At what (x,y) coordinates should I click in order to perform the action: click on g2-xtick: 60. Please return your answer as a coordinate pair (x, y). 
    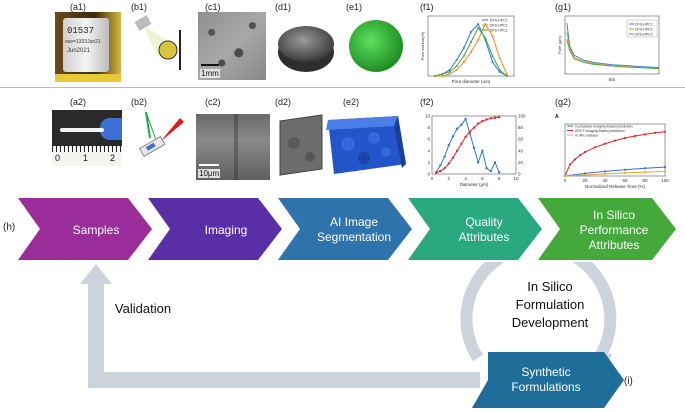
    Looking at the image, I should click on (625, 180).